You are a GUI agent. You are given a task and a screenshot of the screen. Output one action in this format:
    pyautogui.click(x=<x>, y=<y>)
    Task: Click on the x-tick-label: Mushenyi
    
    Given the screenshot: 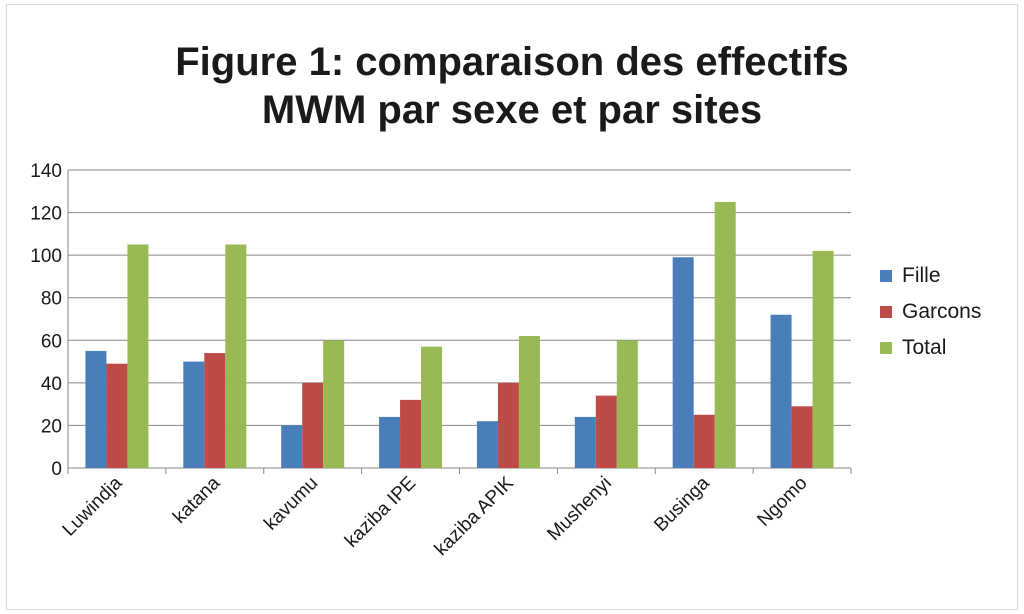 What is the action you would take?
    pyautogui.click(x=579, y=509)
    